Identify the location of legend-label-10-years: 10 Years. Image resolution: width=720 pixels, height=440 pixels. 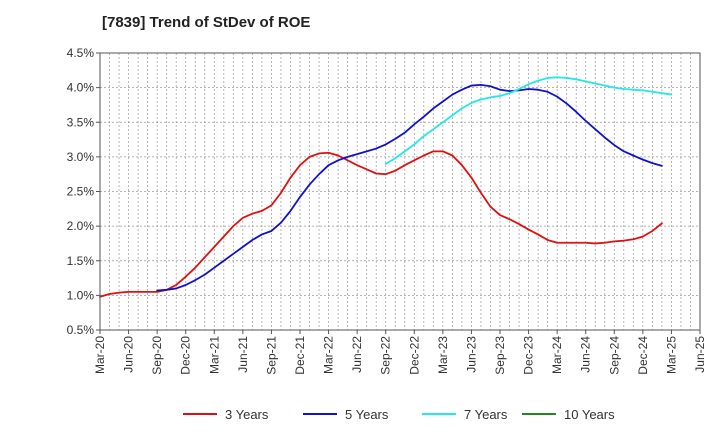
(589, 414).